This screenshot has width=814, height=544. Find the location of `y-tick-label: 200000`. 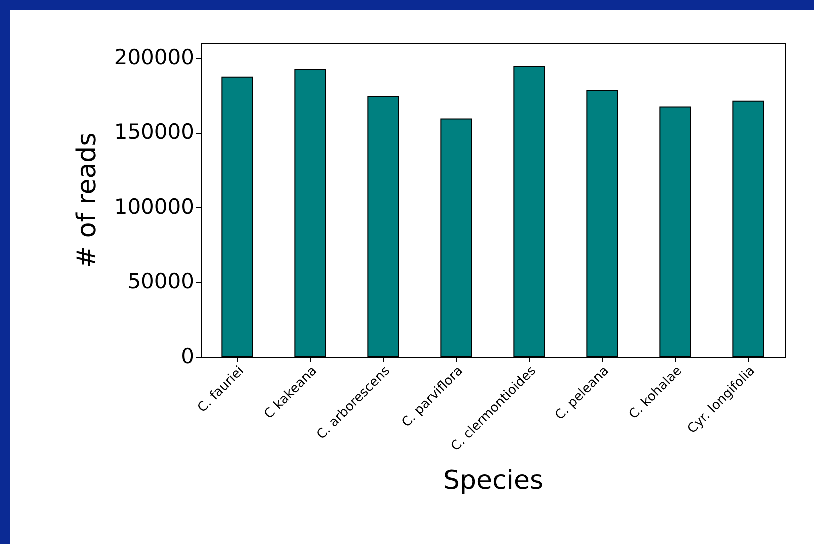

y-tick-label: 200000 is located at coordinates (154, 57).